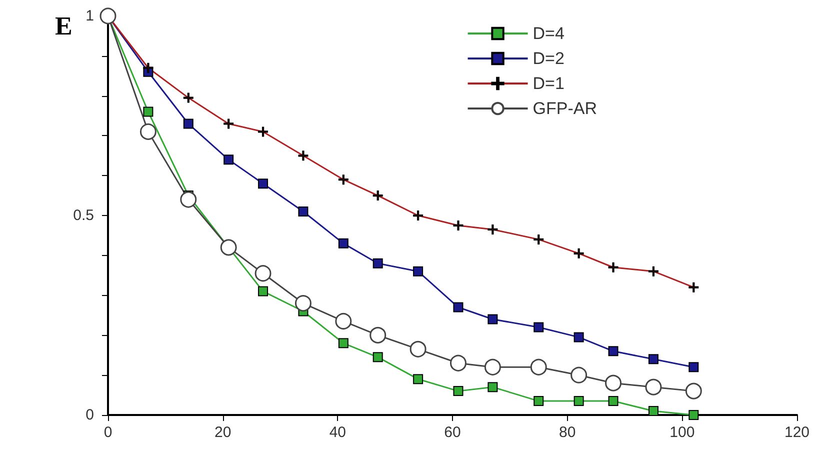 The height and width of the screenshot is (460, 832). Describe the element at coordinates (548, 58) in the screenshot. I see `legend-label: D=2` at that location.